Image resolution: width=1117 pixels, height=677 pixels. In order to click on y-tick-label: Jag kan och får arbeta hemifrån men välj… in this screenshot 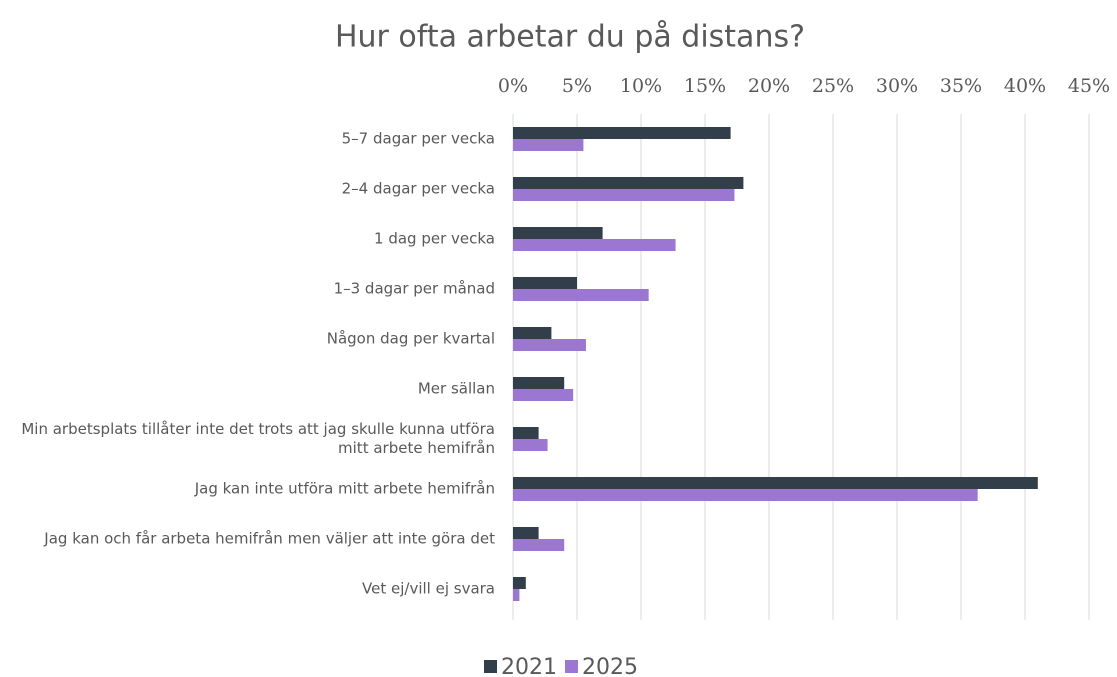, I will do `click(269, 538)`.